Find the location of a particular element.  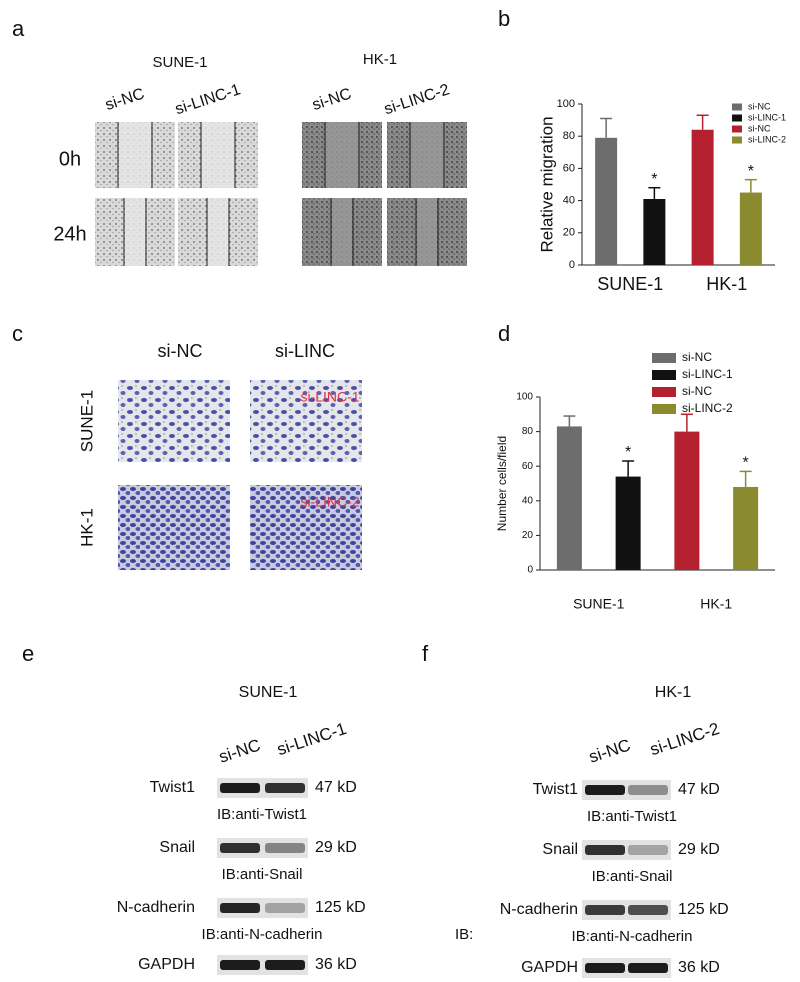

antibody-label: IB: is located at coordinates (464, 934).